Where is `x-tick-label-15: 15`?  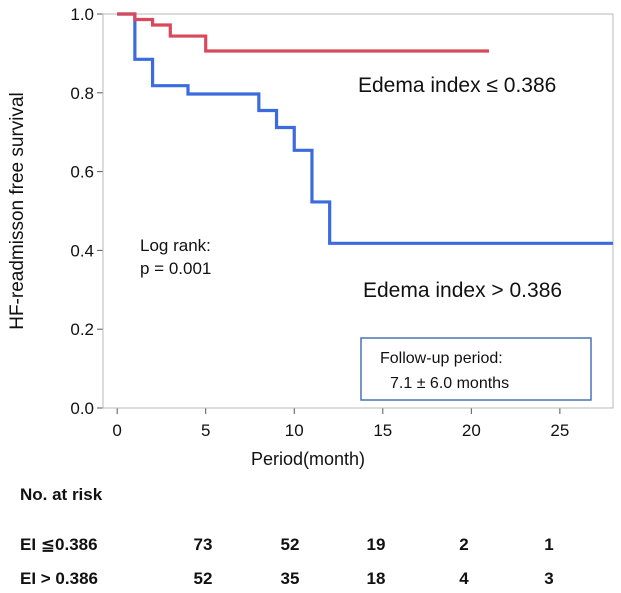 x-tick-label-15: 15 is located at coordinates (382, 430).